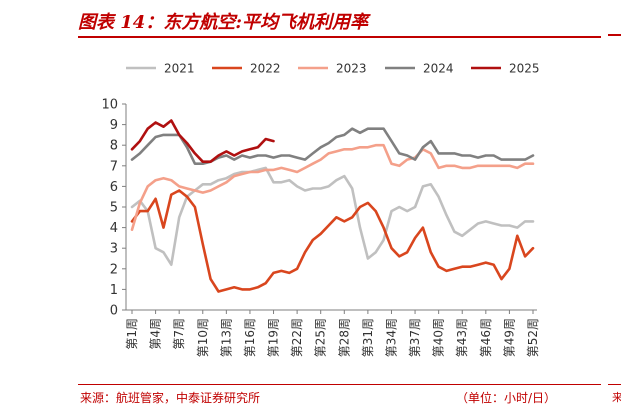  Describe the element at coordinates (114, 269) in the screenshot. I see `y-tick-label: 2` at that location.